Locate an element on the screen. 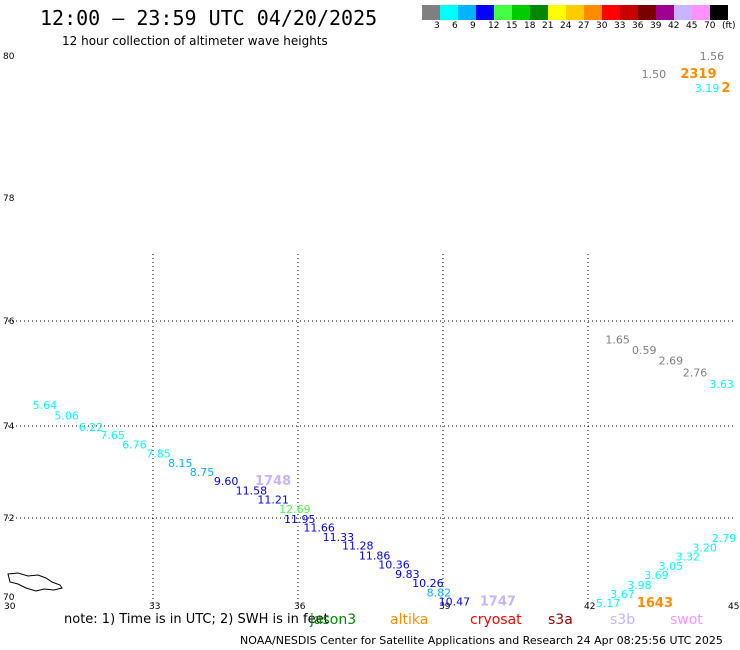  swh-value: 7.85 is located at coordinates (158, 454).